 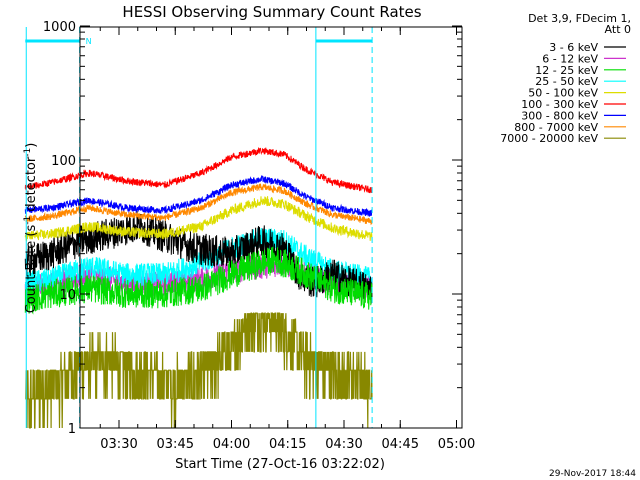 I want to click on y-tick-label: 1000, so click(x=59, y=27).